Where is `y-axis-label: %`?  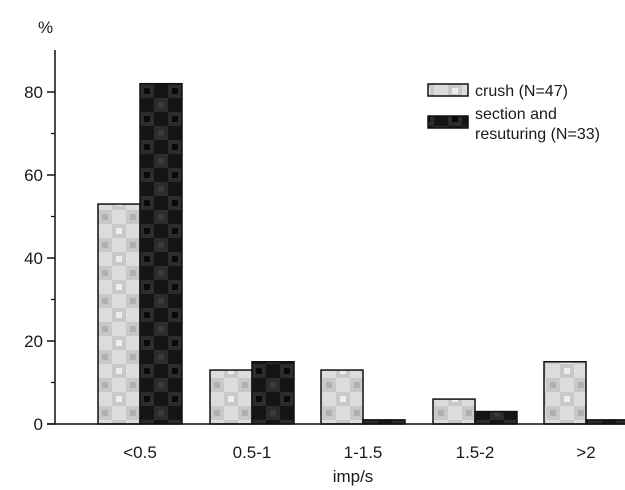
y-axis-label: % is located at coordinates (45, 27).